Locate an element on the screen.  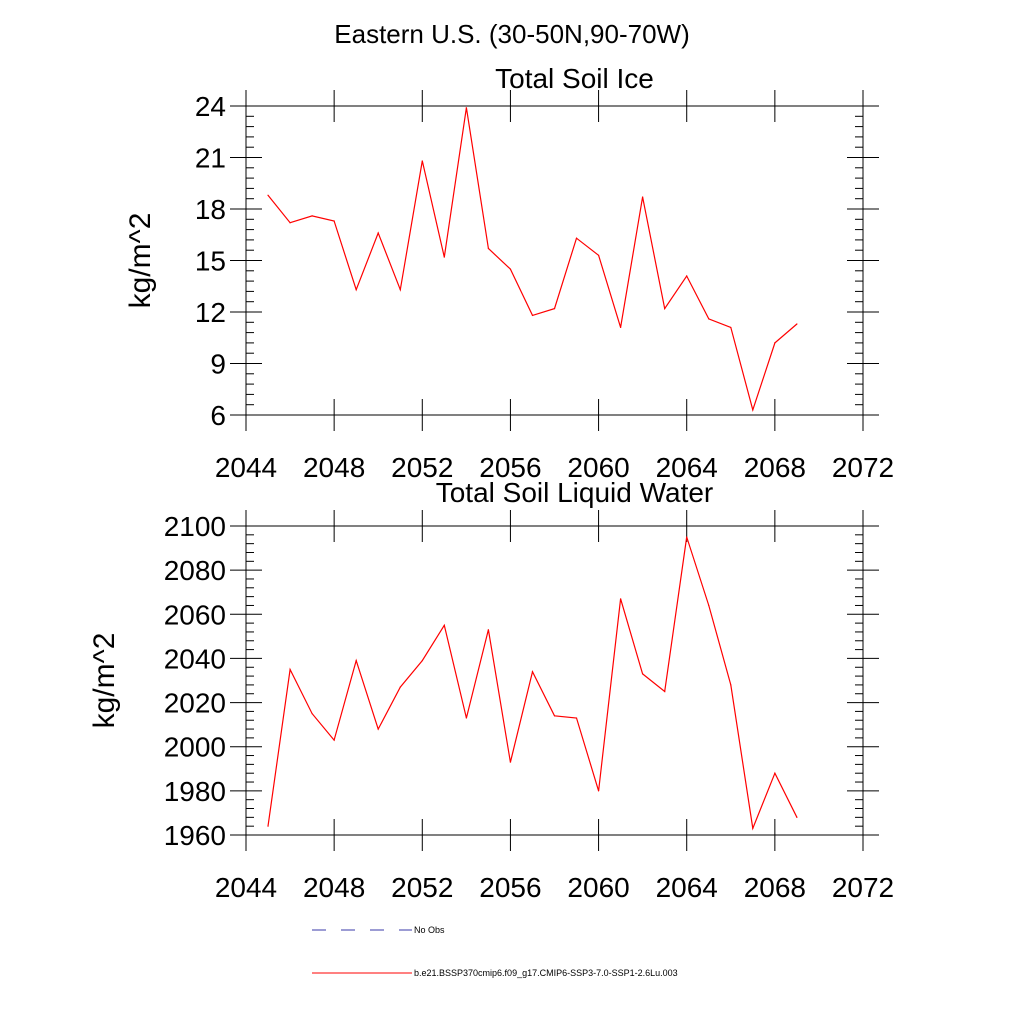
y-tick-label: 6 is located at coordinates (218, 415).